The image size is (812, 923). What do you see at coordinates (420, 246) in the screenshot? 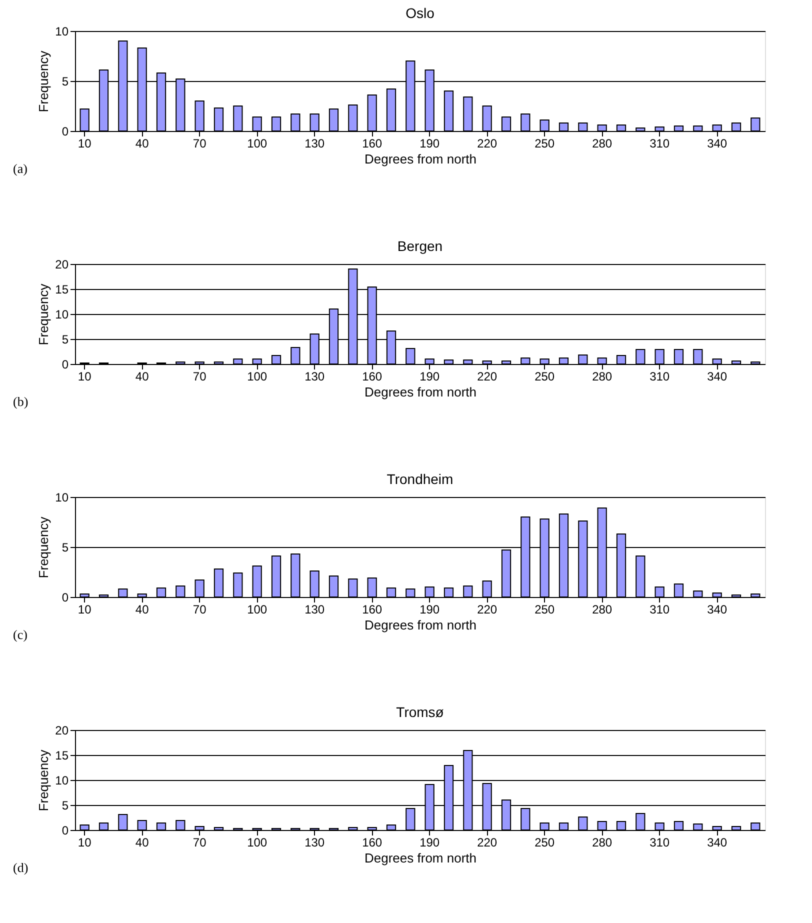
I see `chart-title: Bergen` at bounding box center [420, 246].